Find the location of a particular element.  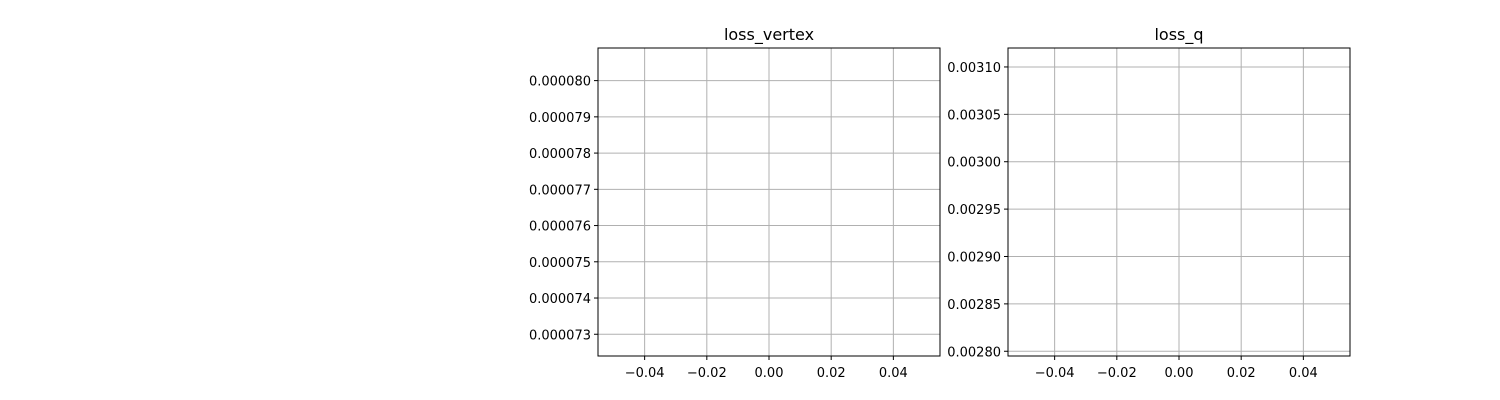

y-tick-label: 0.000079 is located at coordinates (560, 118).